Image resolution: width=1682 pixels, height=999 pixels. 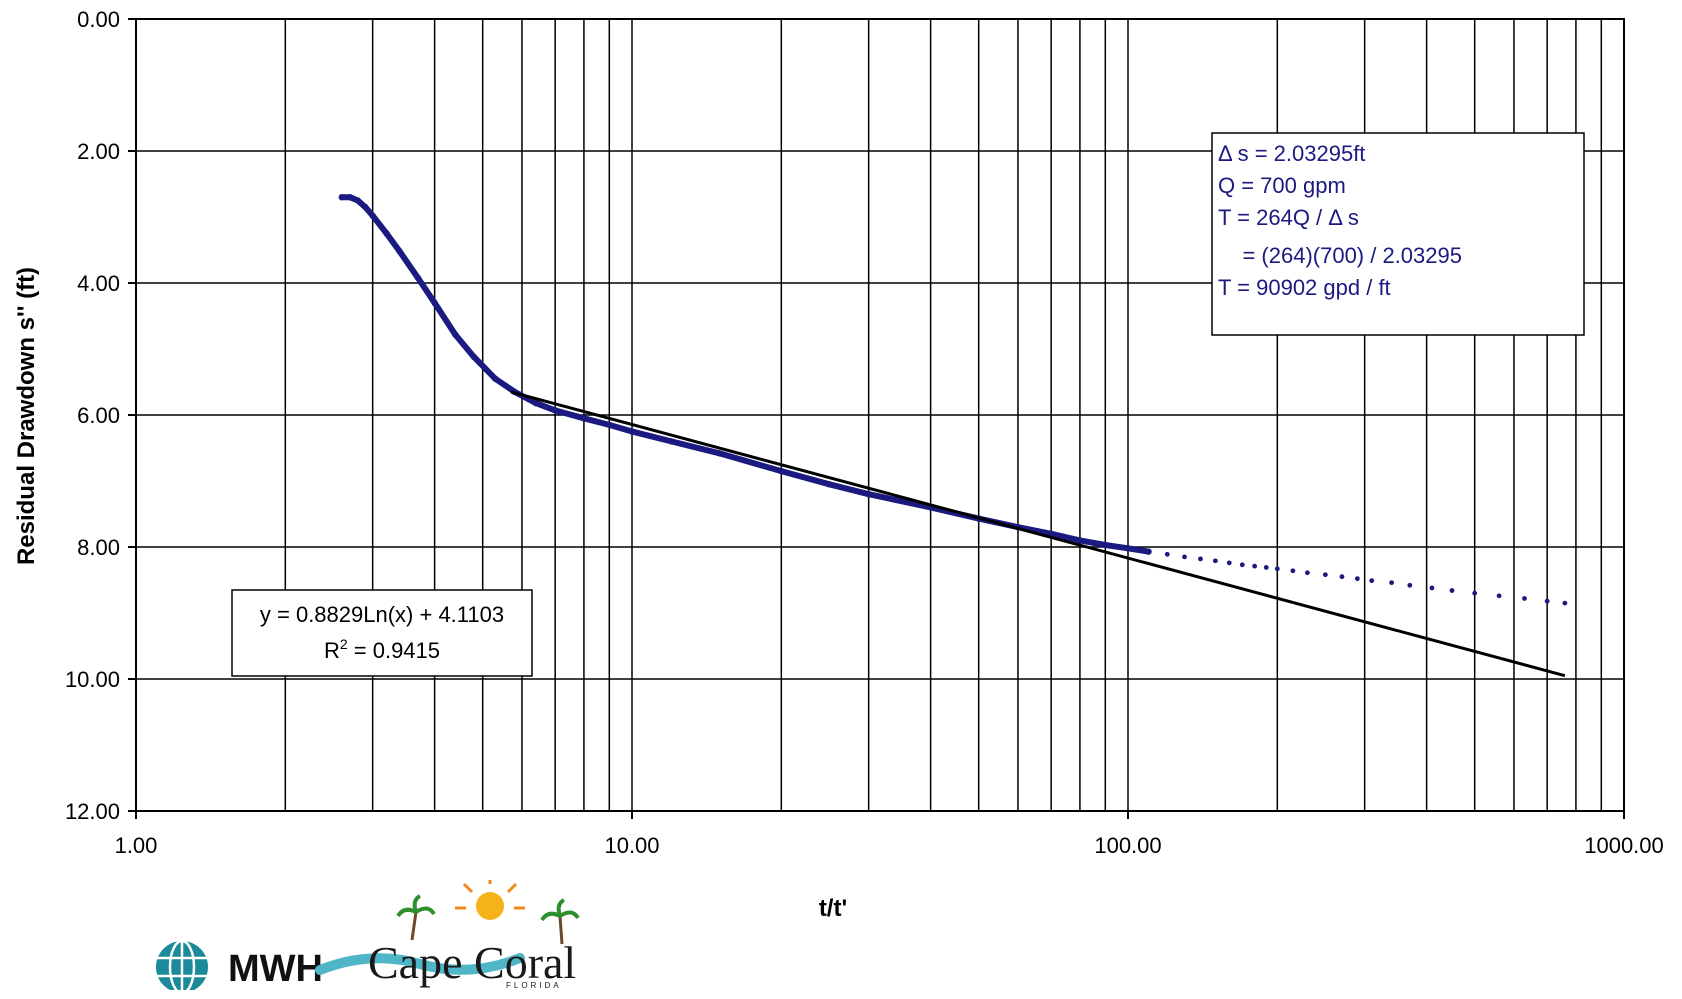 What do you see at coordinates (275, 969) in the screenshot?
I see `mwh-wordmark: MWH` at bounding box center [275, 969].